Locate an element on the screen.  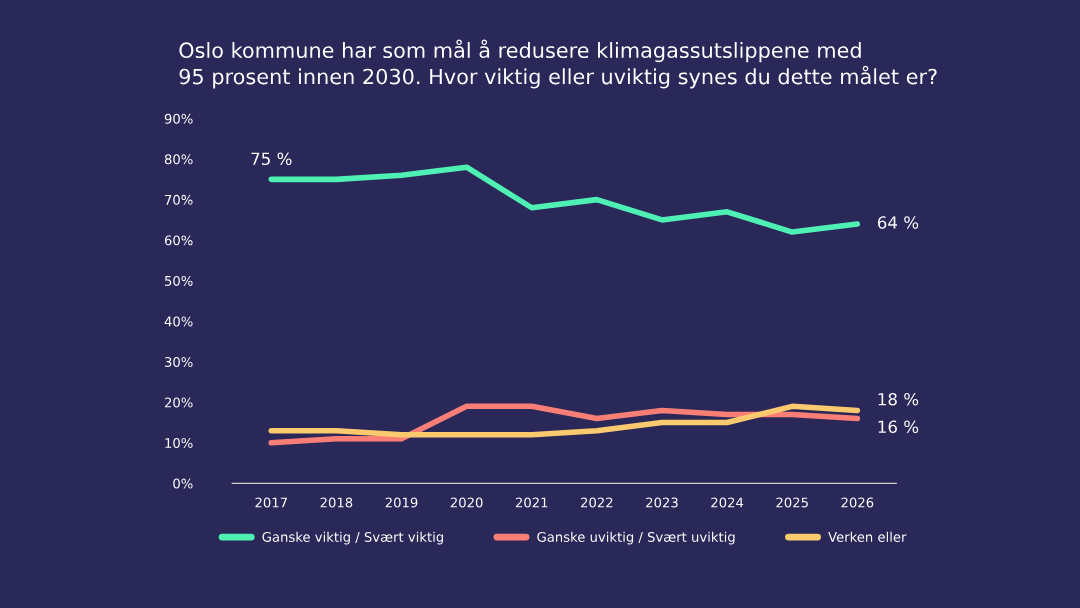
annotation: 16 % is located at coordinates (898, 427).